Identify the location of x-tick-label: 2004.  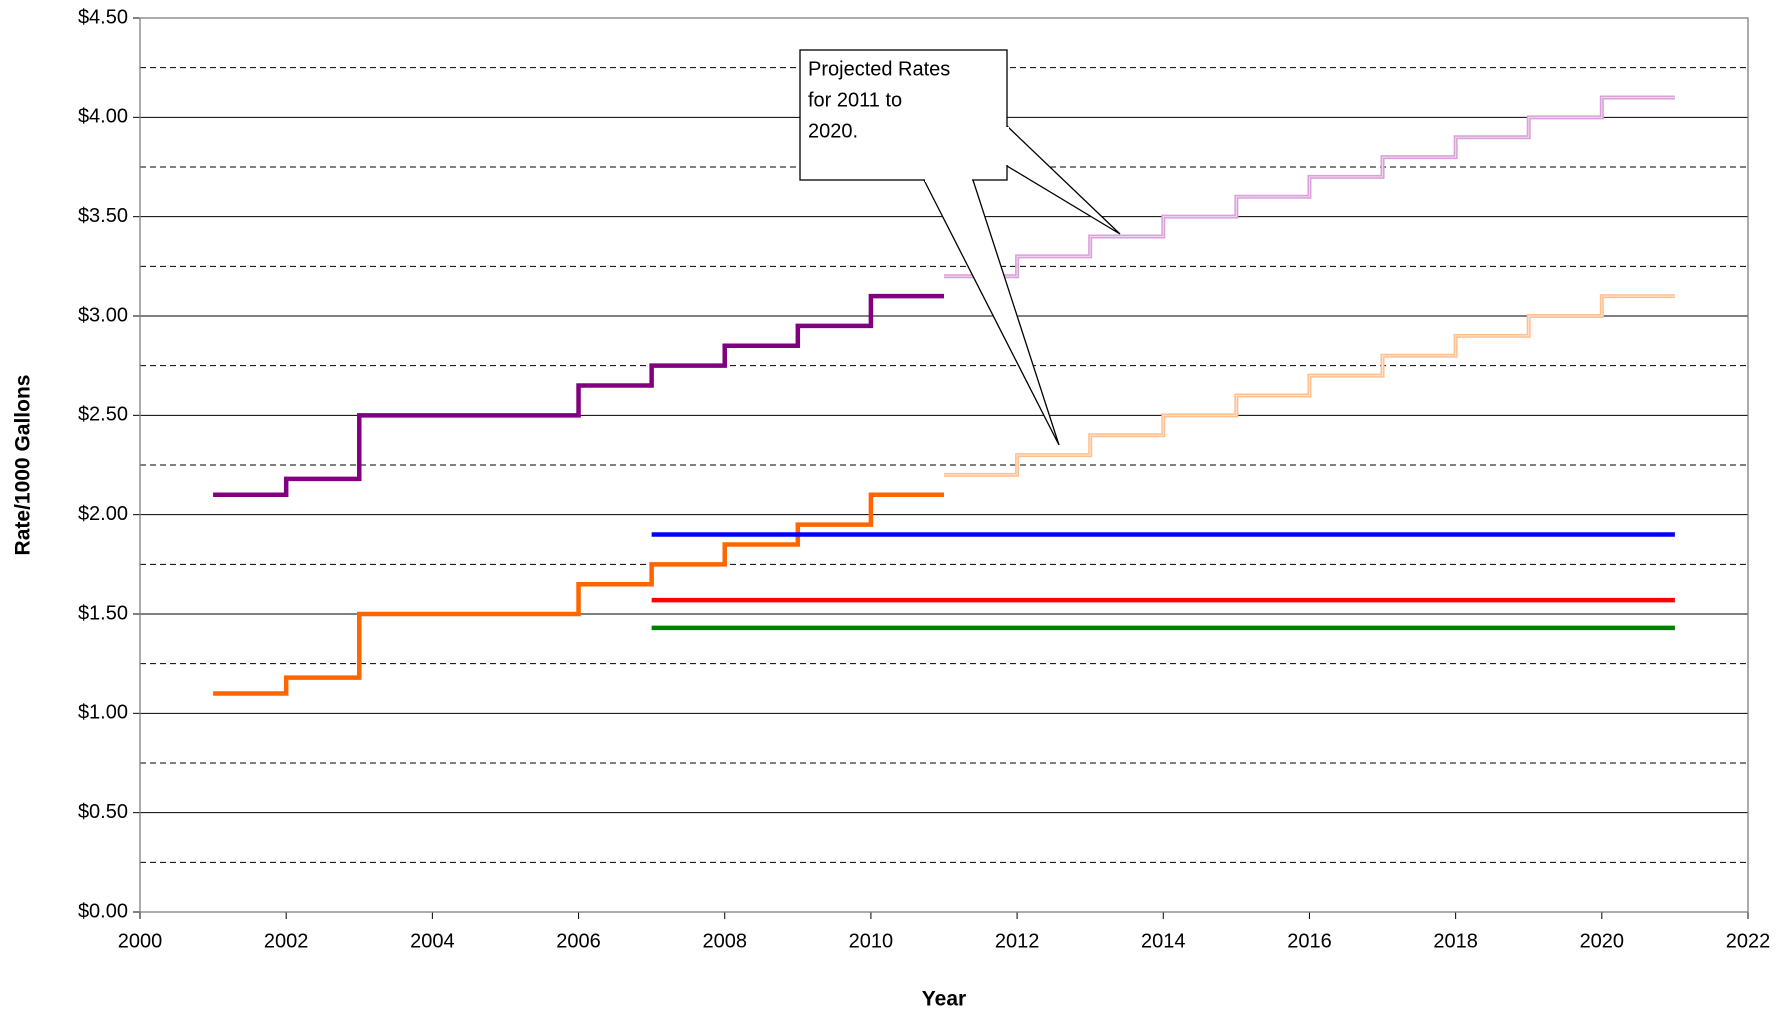
(432, 941).